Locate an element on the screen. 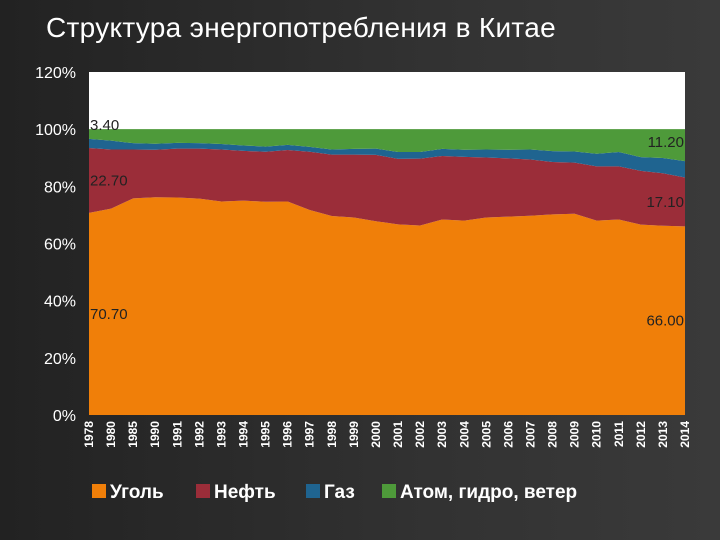 The width and height of the screenshot is (720, 540). data-label-start: 22.70 is located at coordinates (109, 180).